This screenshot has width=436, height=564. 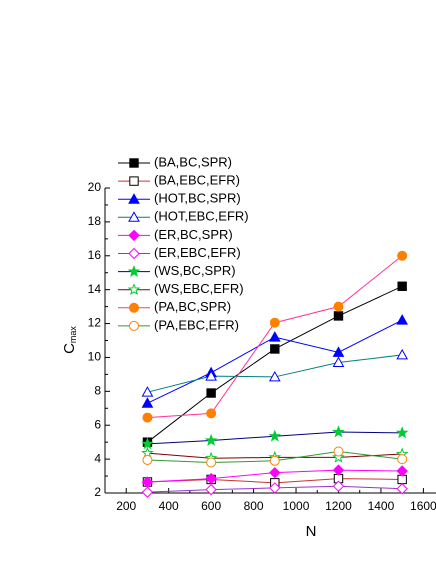 I want to click on x-tick-label: 800, so click(x=254, y=506).